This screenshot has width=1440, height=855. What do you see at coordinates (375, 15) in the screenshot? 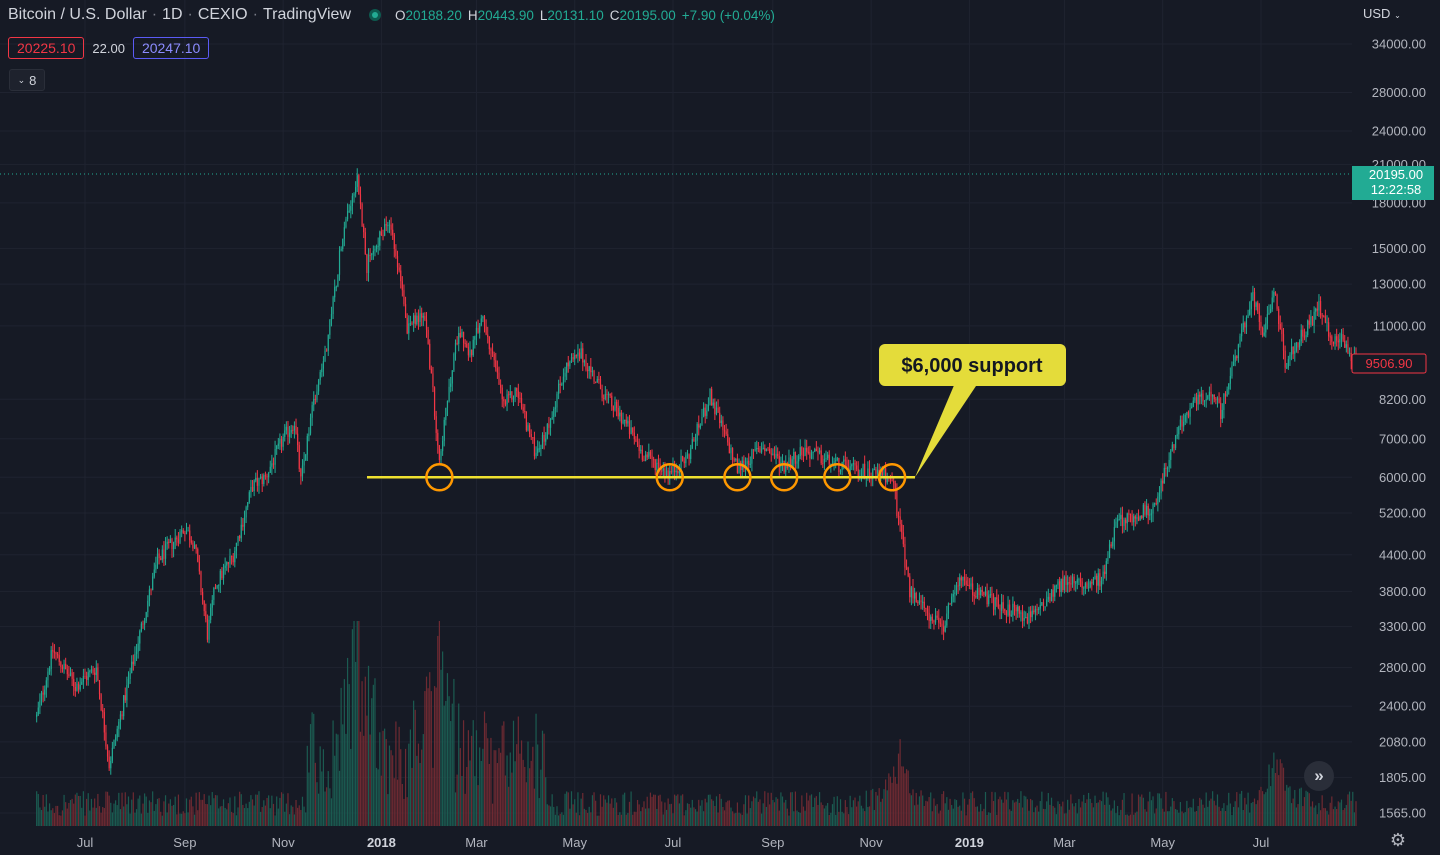
I see `market-status-icon` at bounding box center [375, 15].